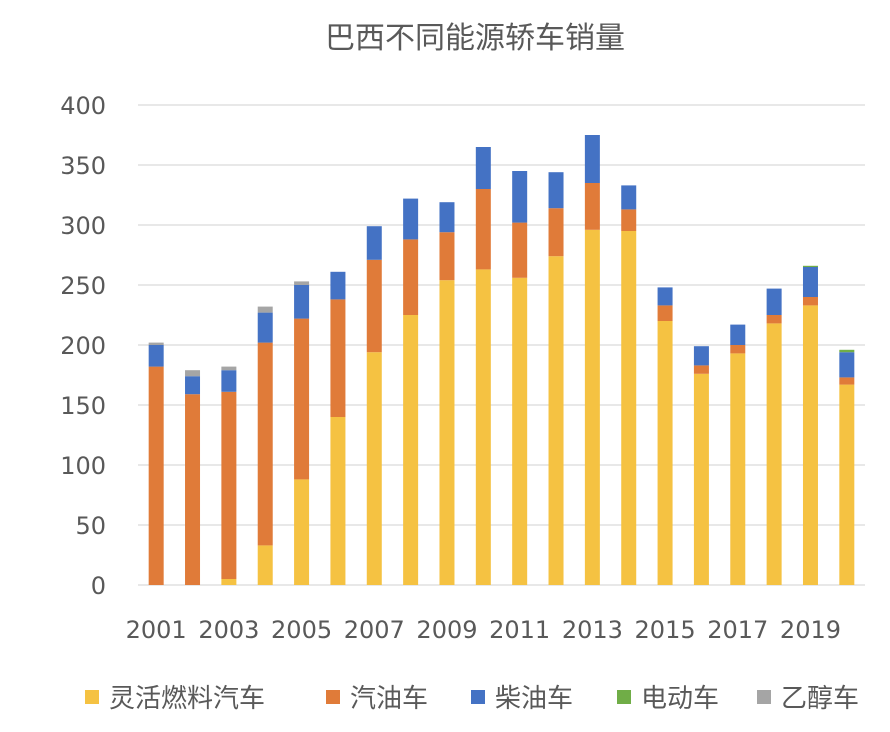 This screenshot has width=890, height=732. What do you see at coordinates (519, 630) in the screenshot?
I see `x-tick-label: 2011` at bounding box center [519, 630].